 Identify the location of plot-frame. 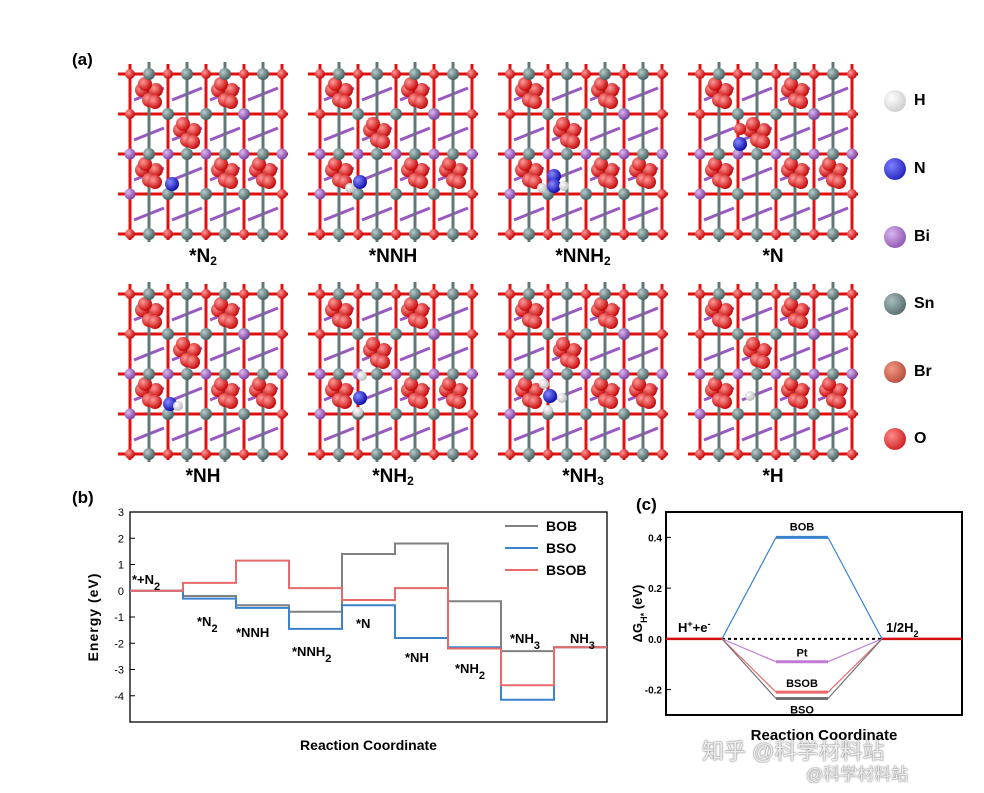
(814, 613).